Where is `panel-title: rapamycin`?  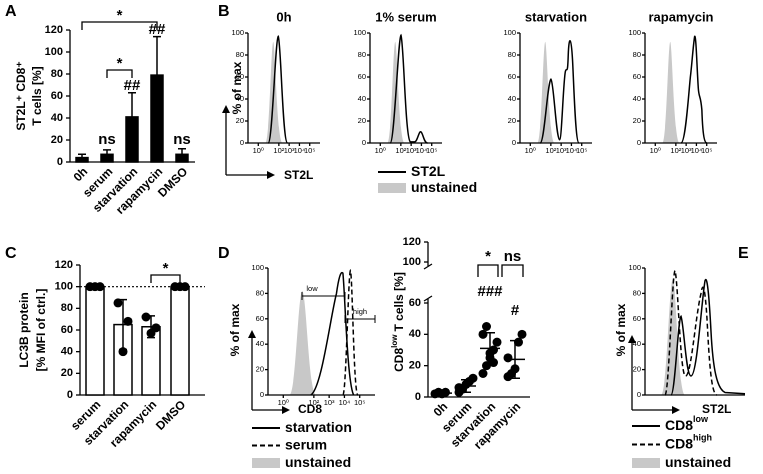 panel-title: rapamycin is located at coordinates (680, 16).